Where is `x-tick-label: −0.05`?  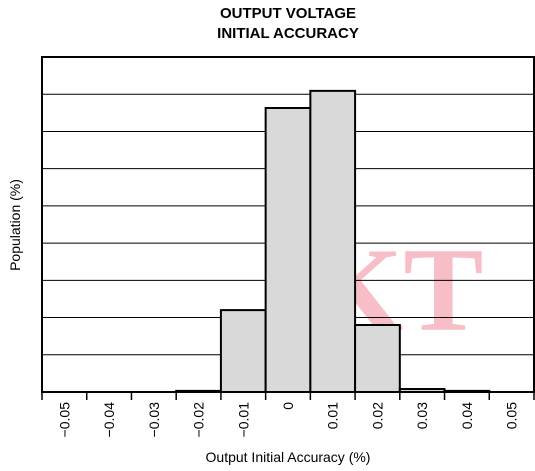
x-tick-label: −0.05 is located at coordinates (64, 420).